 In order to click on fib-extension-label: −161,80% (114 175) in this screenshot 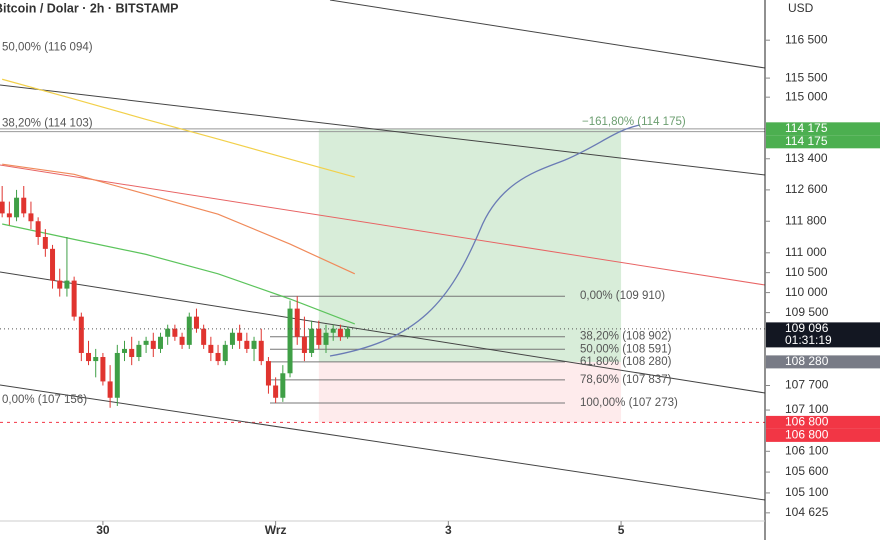, I will do `click(634, 122)`.